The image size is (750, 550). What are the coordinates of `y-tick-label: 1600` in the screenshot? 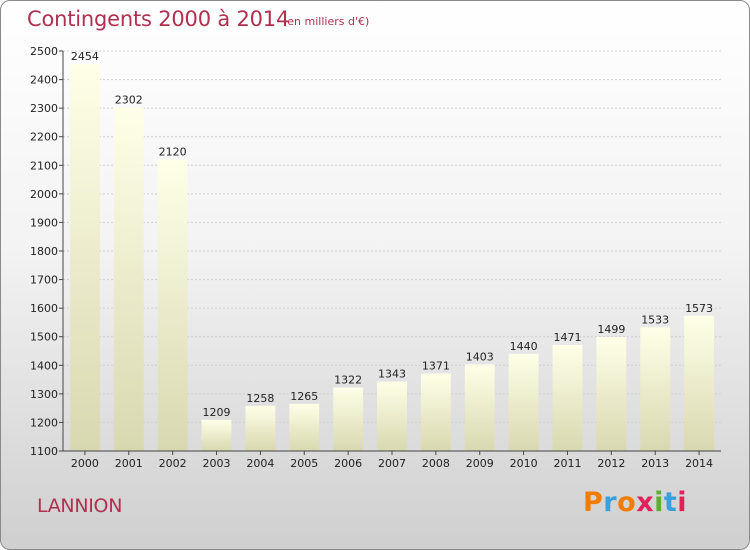 It's located at (44, 308).